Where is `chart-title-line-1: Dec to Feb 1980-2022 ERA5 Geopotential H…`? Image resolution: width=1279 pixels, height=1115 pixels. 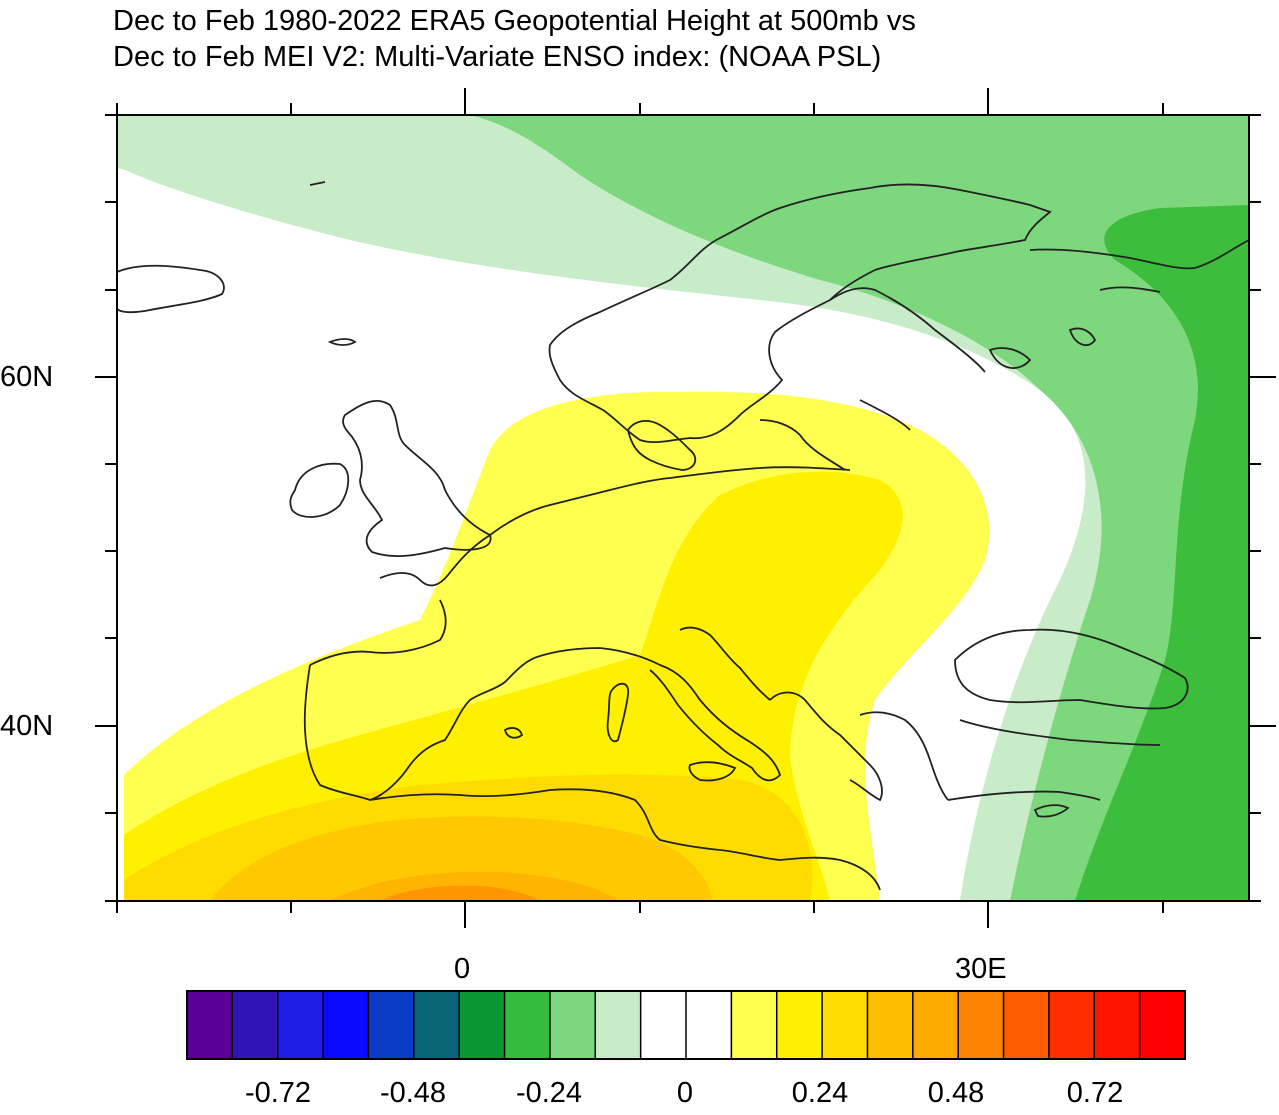 chart-title-line-1: Dec to Feb 1980-2022 ERA5 Geopotential H… is located at coordinates (514, 21).